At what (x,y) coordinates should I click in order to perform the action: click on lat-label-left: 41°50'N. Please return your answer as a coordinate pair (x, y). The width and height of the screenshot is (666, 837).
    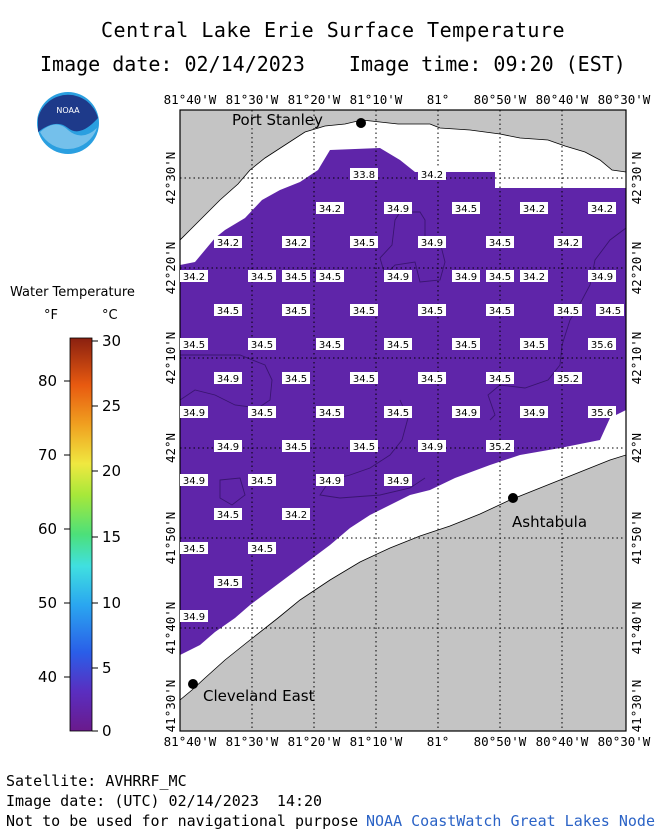
    Looking at the image, I should click on (170, 538).